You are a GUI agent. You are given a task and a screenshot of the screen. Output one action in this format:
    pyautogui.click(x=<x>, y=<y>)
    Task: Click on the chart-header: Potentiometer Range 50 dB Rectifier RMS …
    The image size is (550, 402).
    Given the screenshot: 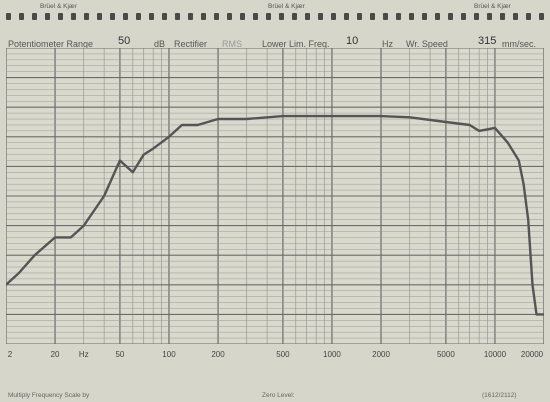 What is the action you would take?
    pyautogui.click(x=275, y=37)
    